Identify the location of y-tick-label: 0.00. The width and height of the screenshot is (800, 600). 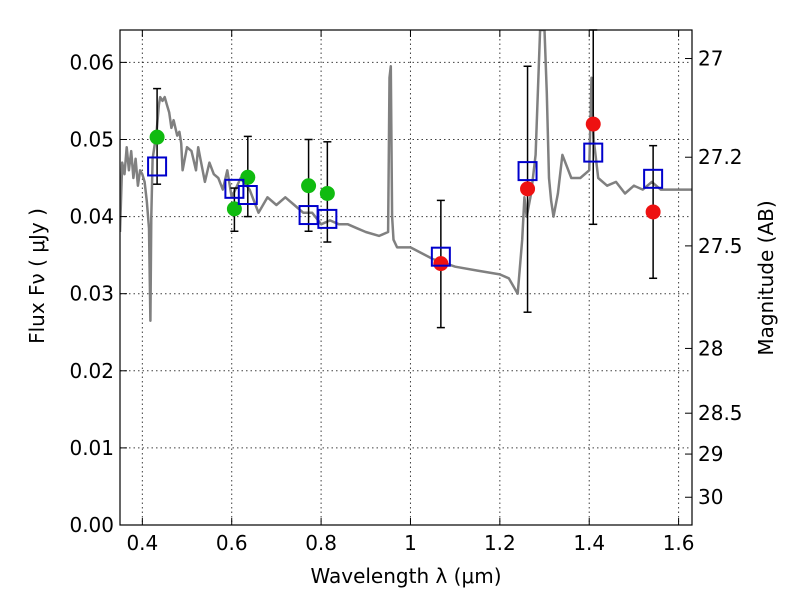
(91, 525).